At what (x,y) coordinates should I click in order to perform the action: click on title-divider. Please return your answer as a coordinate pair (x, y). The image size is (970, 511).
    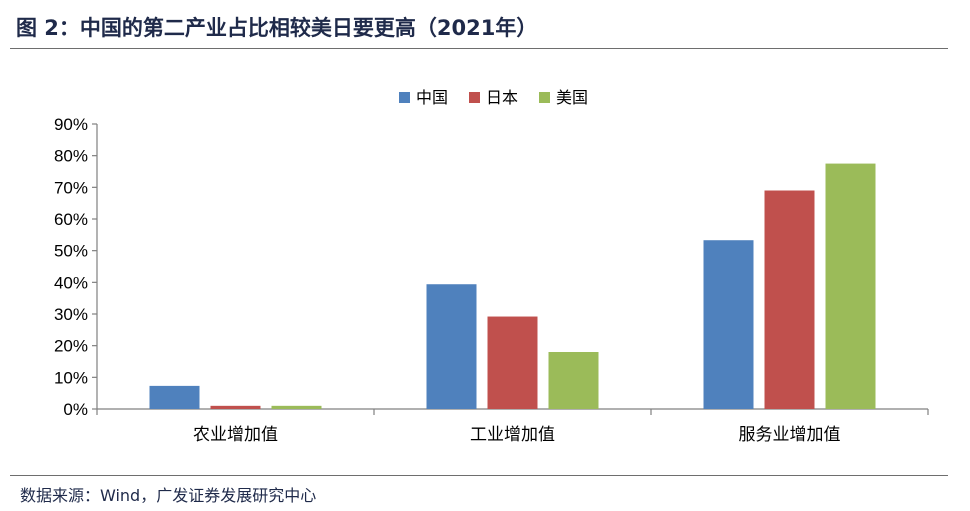
    Looking at the image, I should click on (479, 48).